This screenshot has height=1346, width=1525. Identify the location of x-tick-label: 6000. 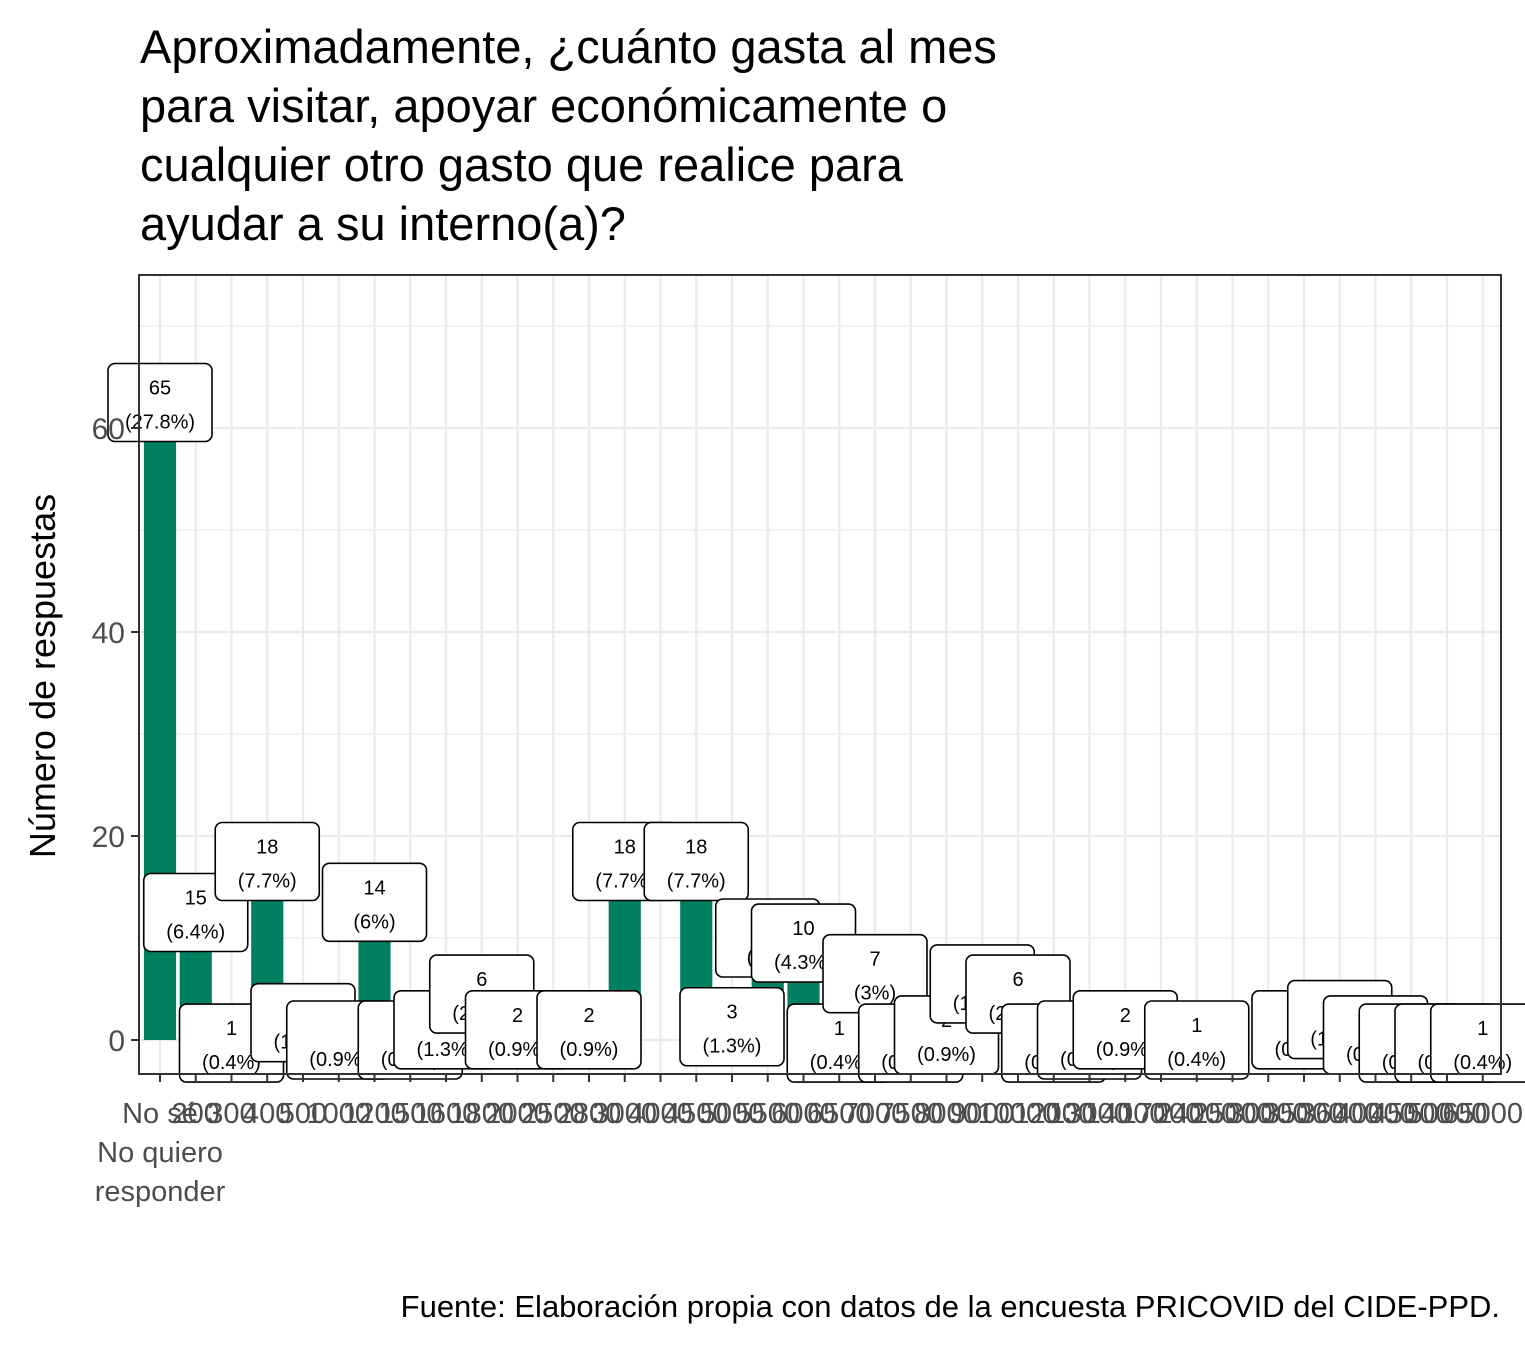
(803, 1114).